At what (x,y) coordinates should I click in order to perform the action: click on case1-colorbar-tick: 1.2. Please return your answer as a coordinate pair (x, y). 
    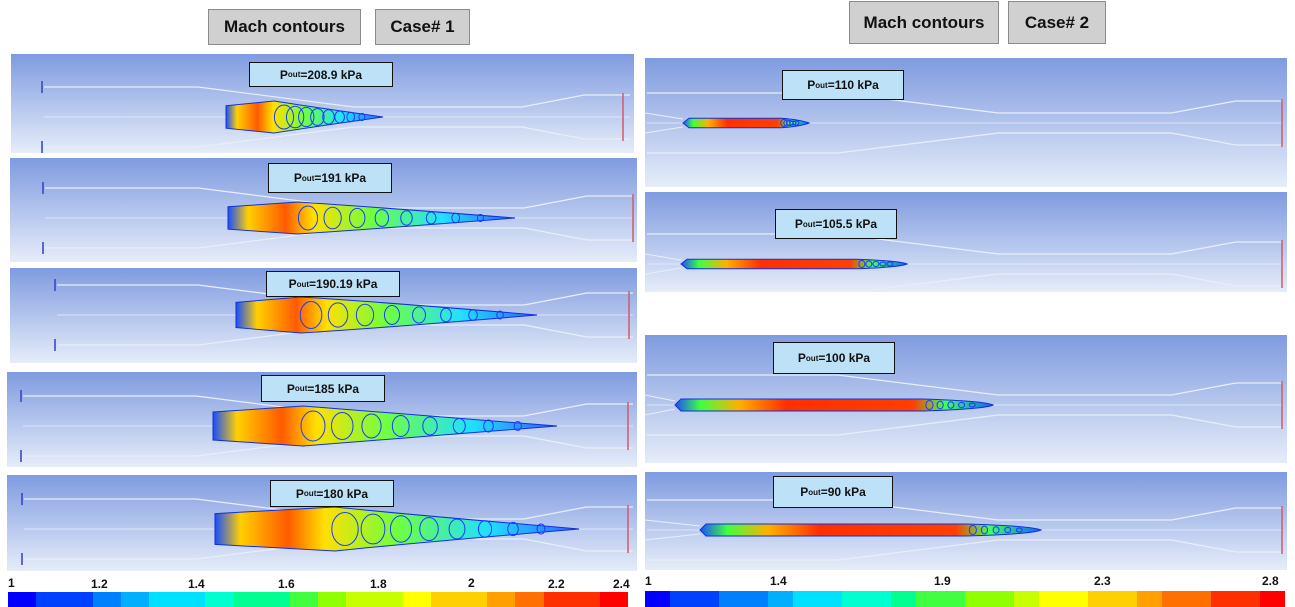
    Looking at the image, I should click on (99, 584).